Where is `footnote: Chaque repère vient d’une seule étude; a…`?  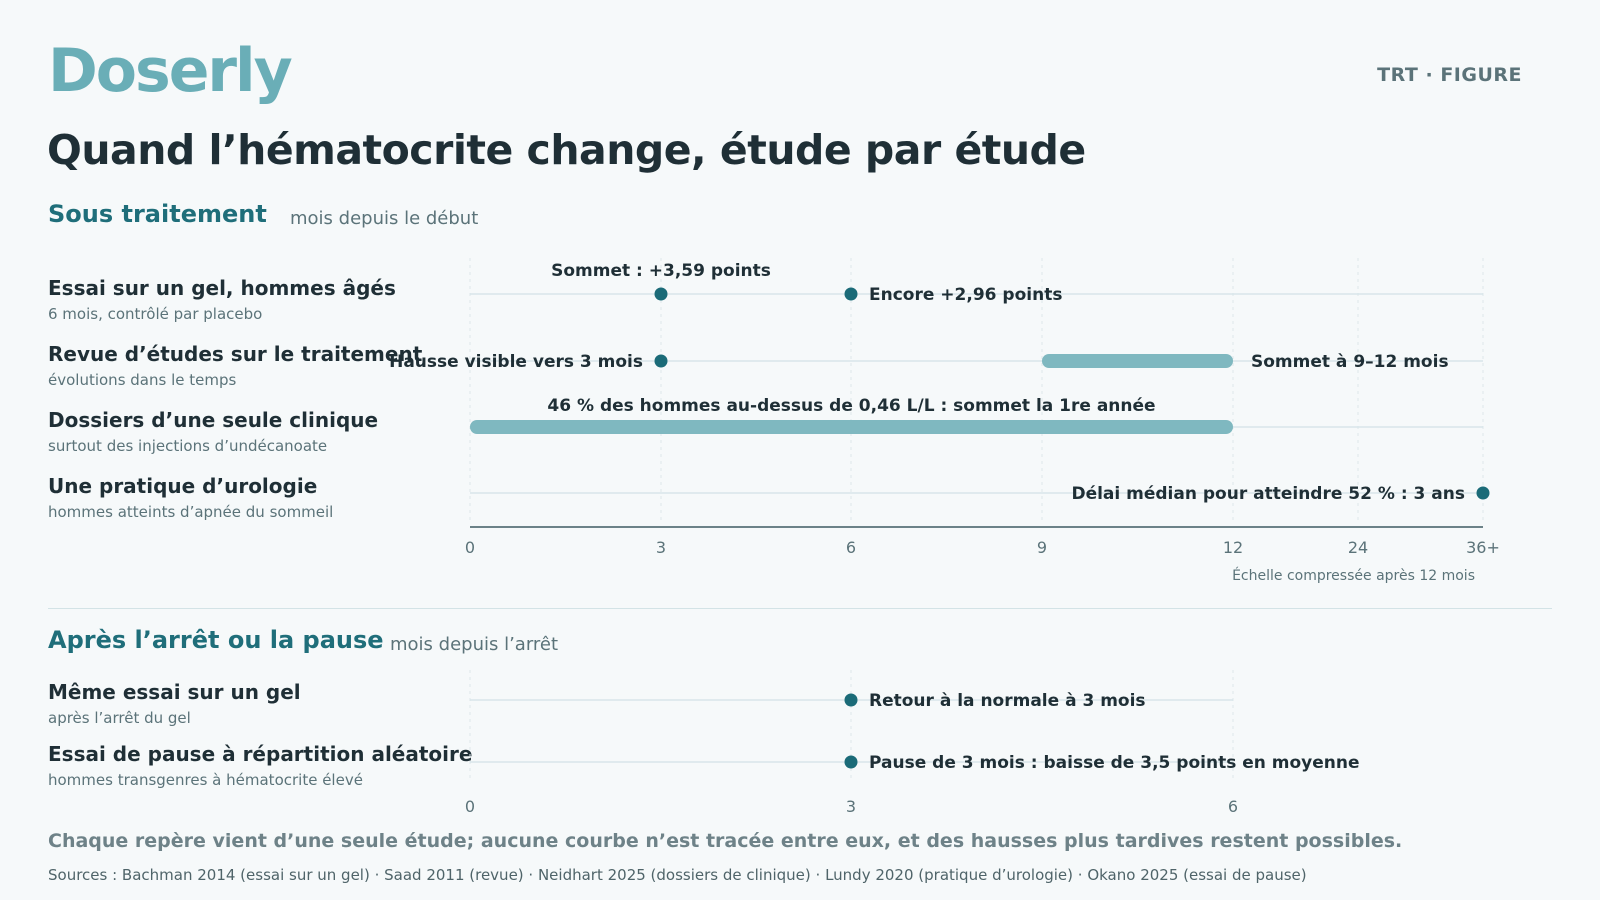 footnote: Chaque repère vient d’une seule étude; a… is located at coordinates (725, 841).